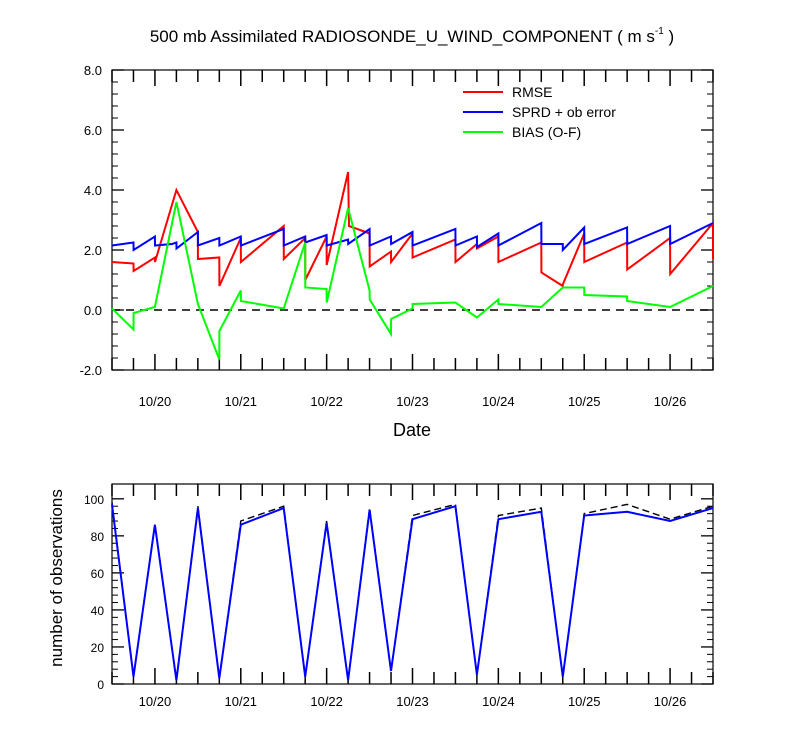 This screenshot has height=750, width=800. I want to click on top-x-tick-label: 10/22, so click(326, 401).